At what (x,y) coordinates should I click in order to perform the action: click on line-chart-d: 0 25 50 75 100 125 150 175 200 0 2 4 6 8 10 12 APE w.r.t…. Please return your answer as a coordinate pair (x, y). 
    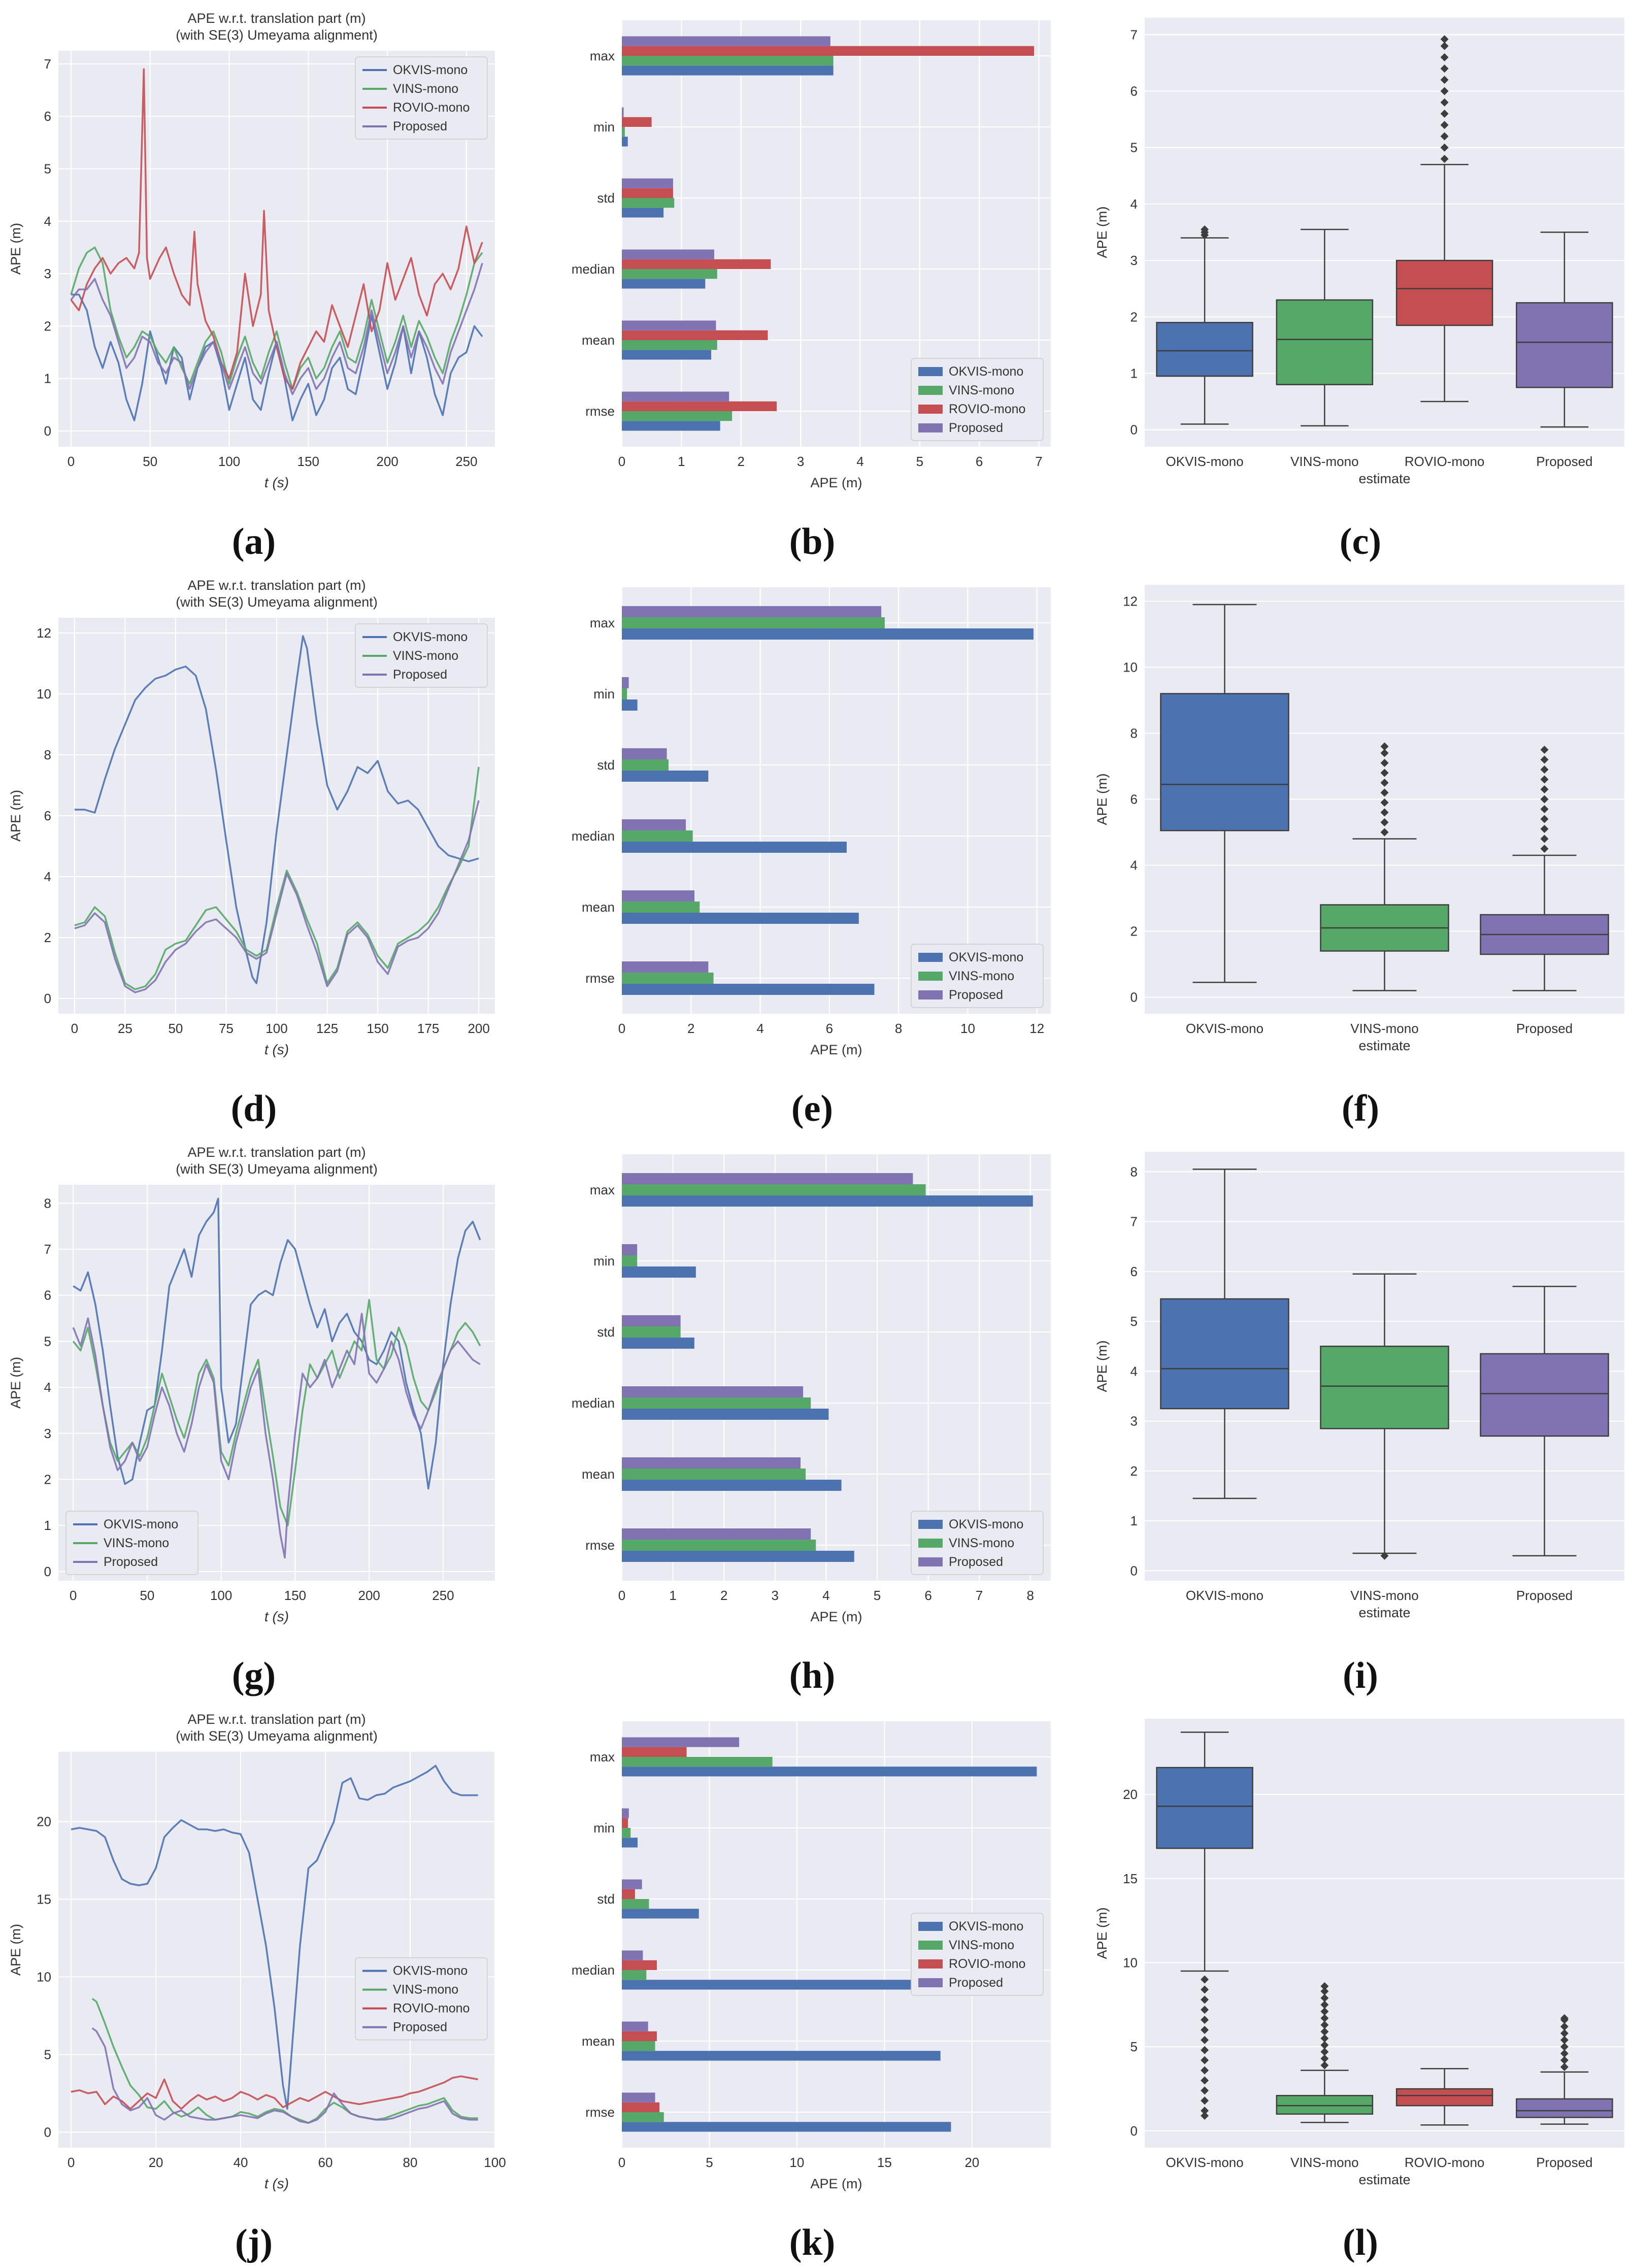
    Looking at the image, I should click on (254, 821).